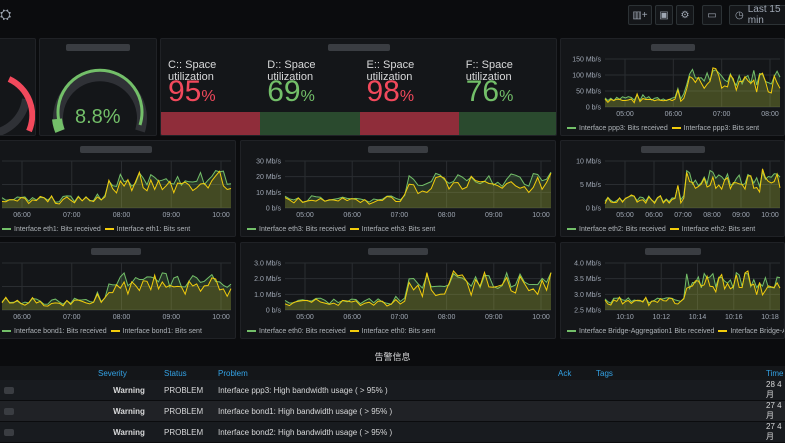 The image size is (785, 443). Describe the element at coordinates (773, 373) in the screenshot. I see `col-time: Time` at that location.